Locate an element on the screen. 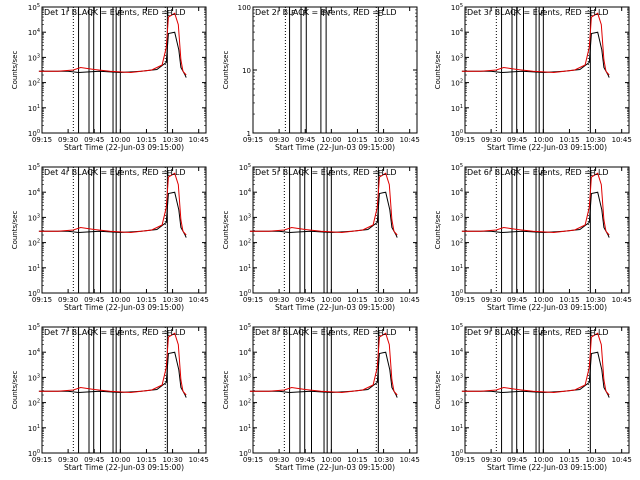 Image resolution: width=640 pixels, height=480 pixels. chart-title: Det 9r BLACK = Events, RED = LLD is located at coordinates (538, 332).